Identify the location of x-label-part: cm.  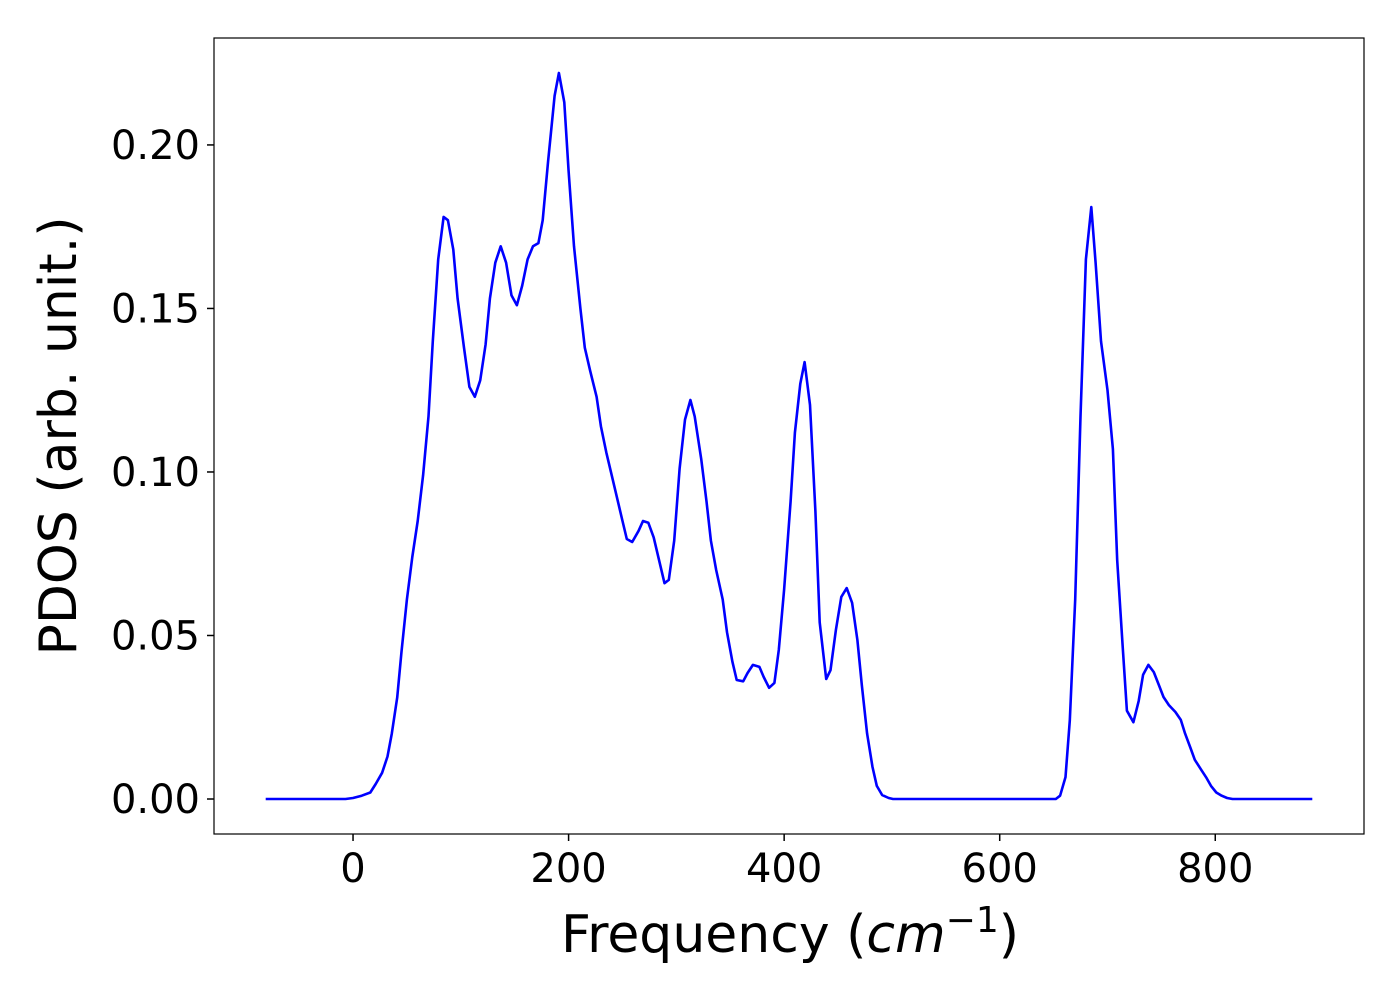
(905, 935).